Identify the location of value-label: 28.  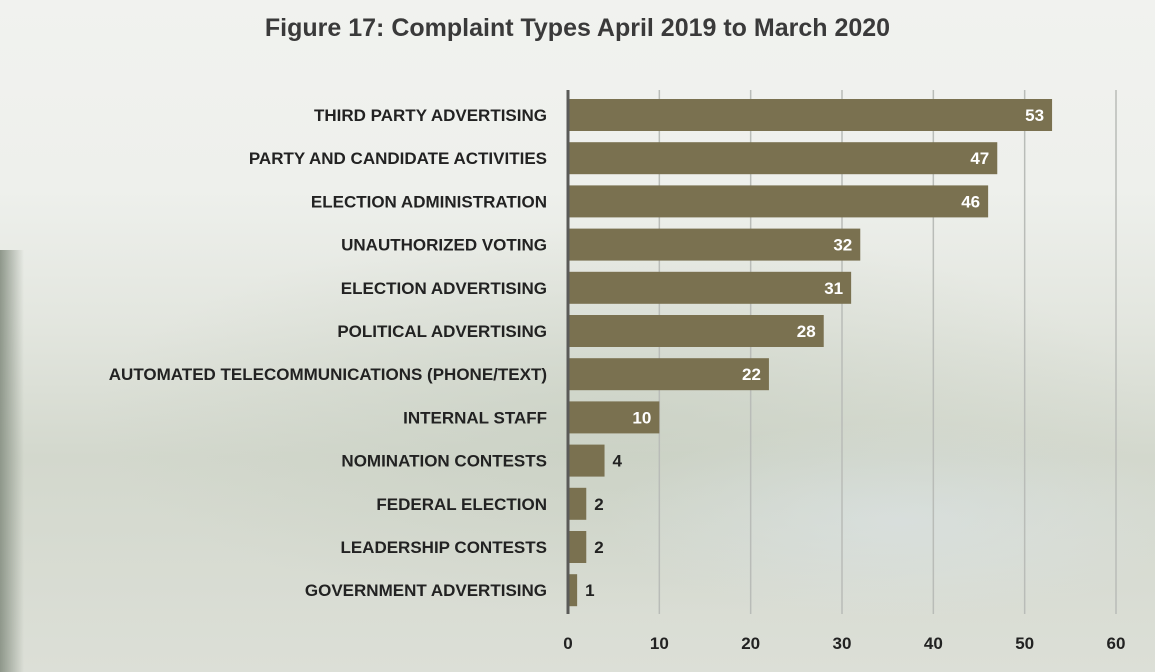
(806, 331).